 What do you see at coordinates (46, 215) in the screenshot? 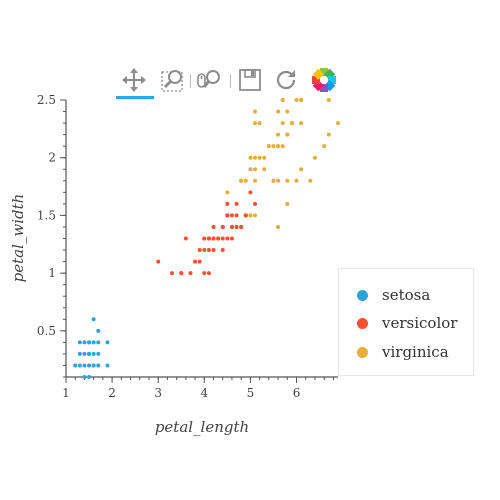
I see `y-tick-label: 1.5` at bounding box center [46, 215].